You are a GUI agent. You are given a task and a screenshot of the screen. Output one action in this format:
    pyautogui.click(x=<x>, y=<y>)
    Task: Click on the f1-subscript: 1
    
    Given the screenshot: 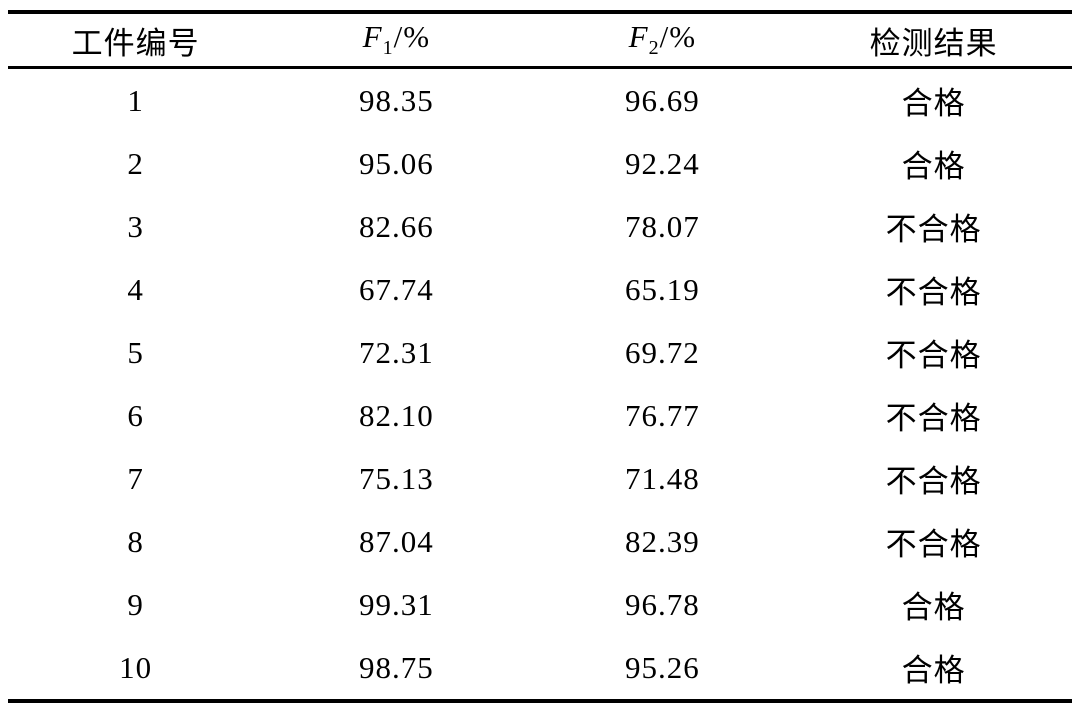 What is the action you would take?
    pyautogui.click(x=388, y=48)
    